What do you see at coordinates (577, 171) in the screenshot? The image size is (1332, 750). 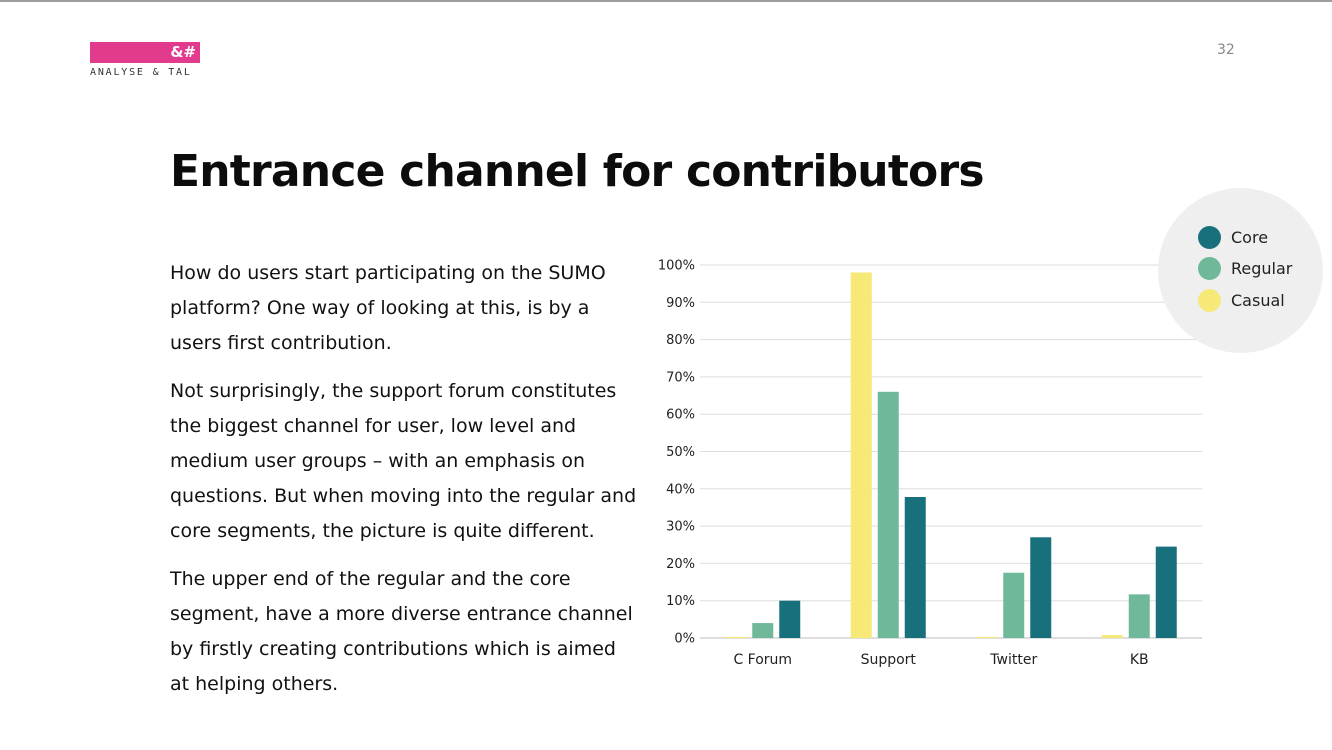 I see `slide-title: Entrance channel for contributors` at bounding box center [577, 171].